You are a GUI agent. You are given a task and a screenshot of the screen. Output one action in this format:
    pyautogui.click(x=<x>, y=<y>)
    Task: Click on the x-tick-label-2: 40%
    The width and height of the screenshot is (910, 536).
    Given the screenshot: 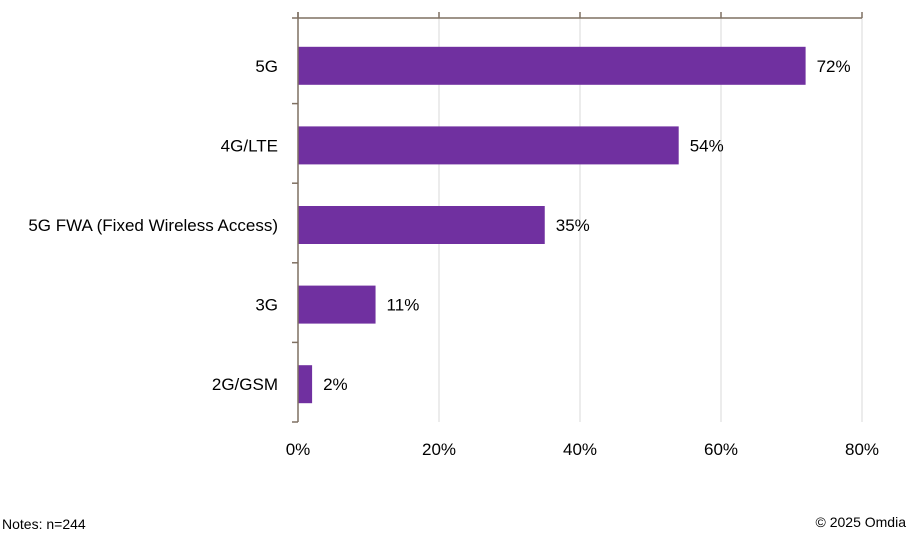 What is the action you would take?
    pyautogui.click(x=580, y=449)
    